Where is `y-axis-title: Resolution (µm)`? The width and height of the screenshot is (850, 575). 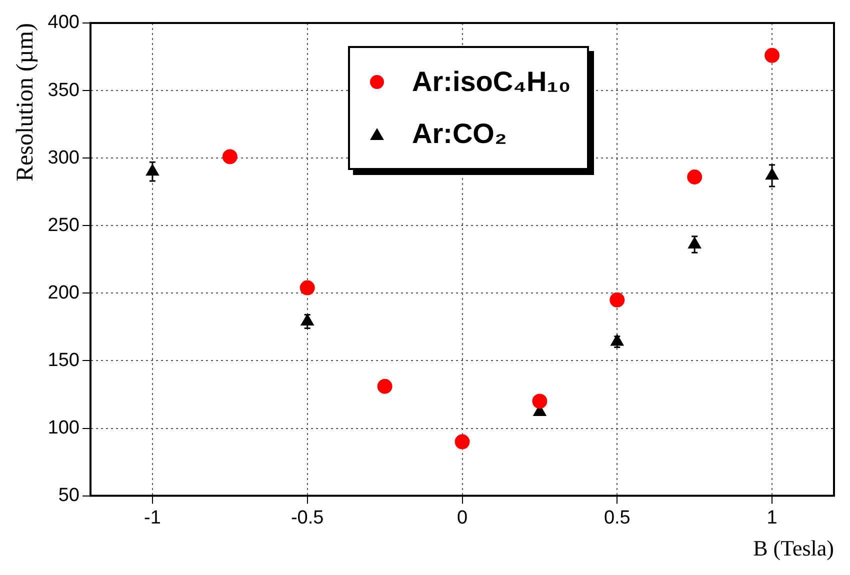
y-axis-title: Resolution (µm) is located at coordinates (25, 102).